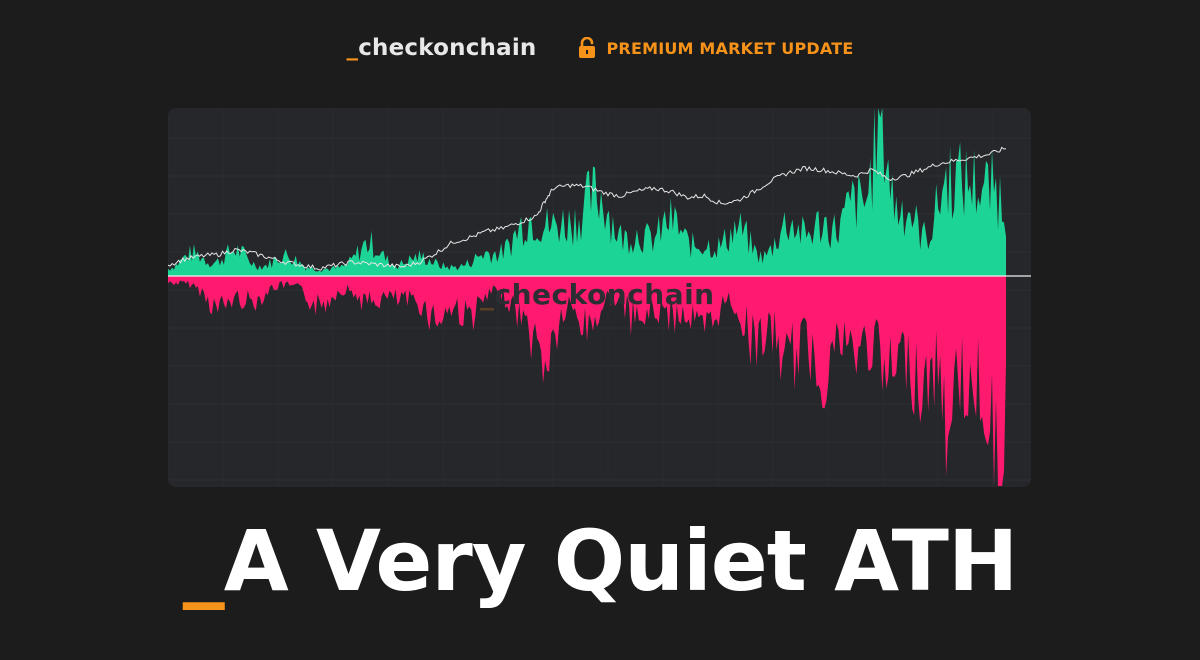 The height and width of the screenshot is (660, 1200). I want to click on chart-watermark: _checkonchain, so click(597, 294).